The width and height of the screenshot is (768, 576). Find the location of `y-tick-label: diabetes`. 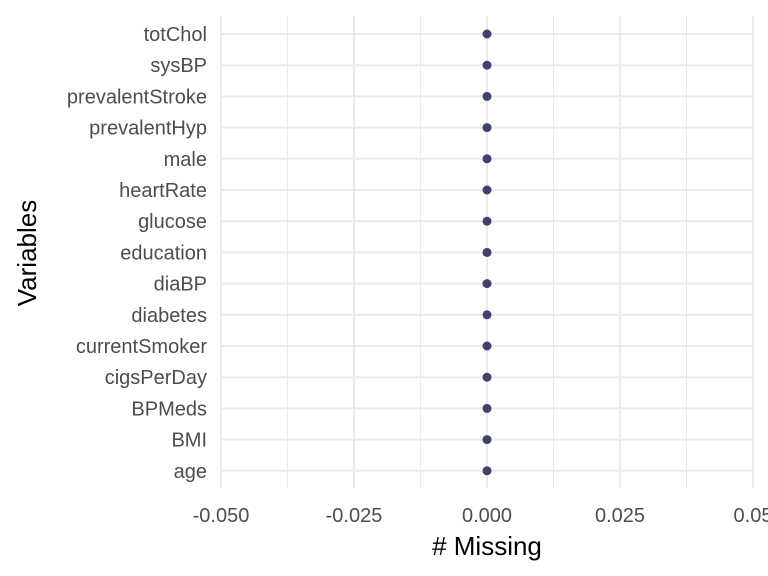

y-tick-label: diabetes is located at coordinates (169, 316).